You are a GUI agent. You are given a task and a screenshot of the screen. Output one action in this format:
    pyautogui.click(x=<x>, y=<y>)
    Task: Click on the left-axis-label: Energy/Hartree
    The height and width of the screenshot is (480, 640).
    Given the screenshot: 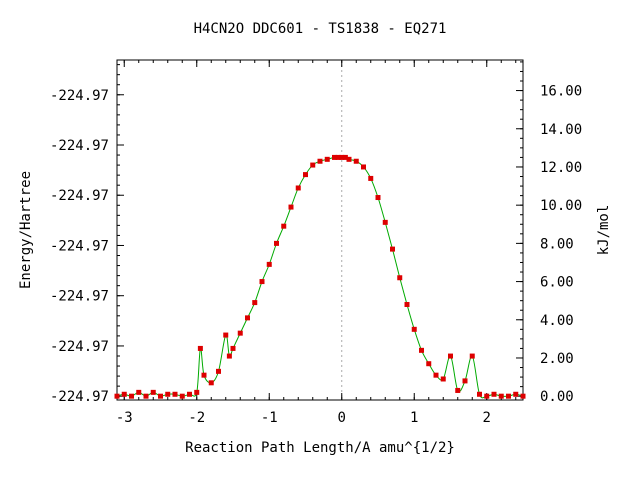 What is the action you would take?
    pyautogui.click(x=26, y=230)
    